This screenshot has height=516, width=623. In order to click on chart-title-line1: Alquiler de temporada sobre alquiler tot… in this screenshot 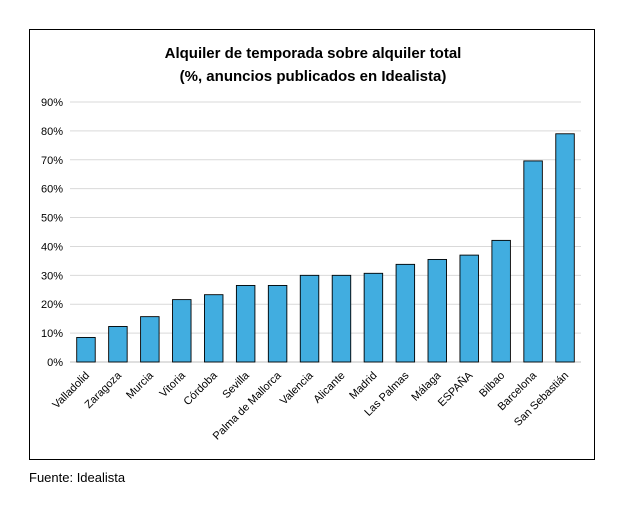, I will do `click(313, 53)`.